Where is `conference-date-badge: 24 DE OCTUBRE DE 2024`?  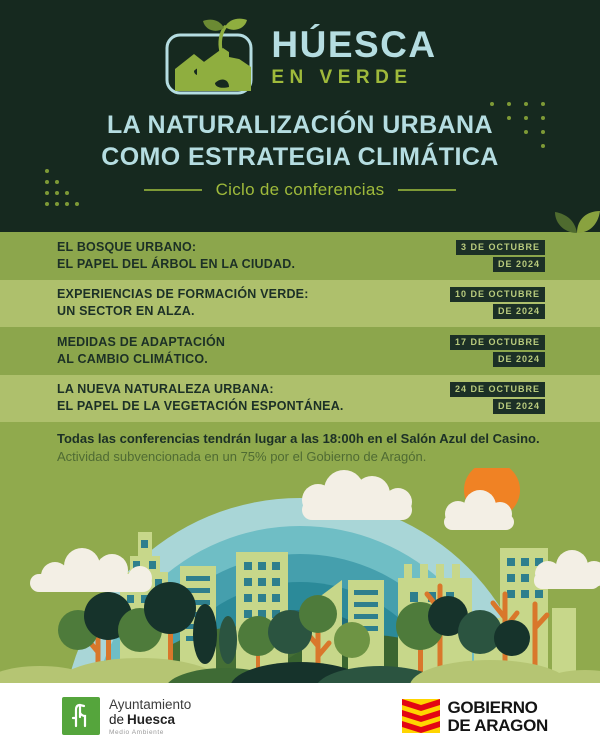
conference-date-badge: 24 DE OCTUBRE DE 2024 is located at coordinates (497, 398).